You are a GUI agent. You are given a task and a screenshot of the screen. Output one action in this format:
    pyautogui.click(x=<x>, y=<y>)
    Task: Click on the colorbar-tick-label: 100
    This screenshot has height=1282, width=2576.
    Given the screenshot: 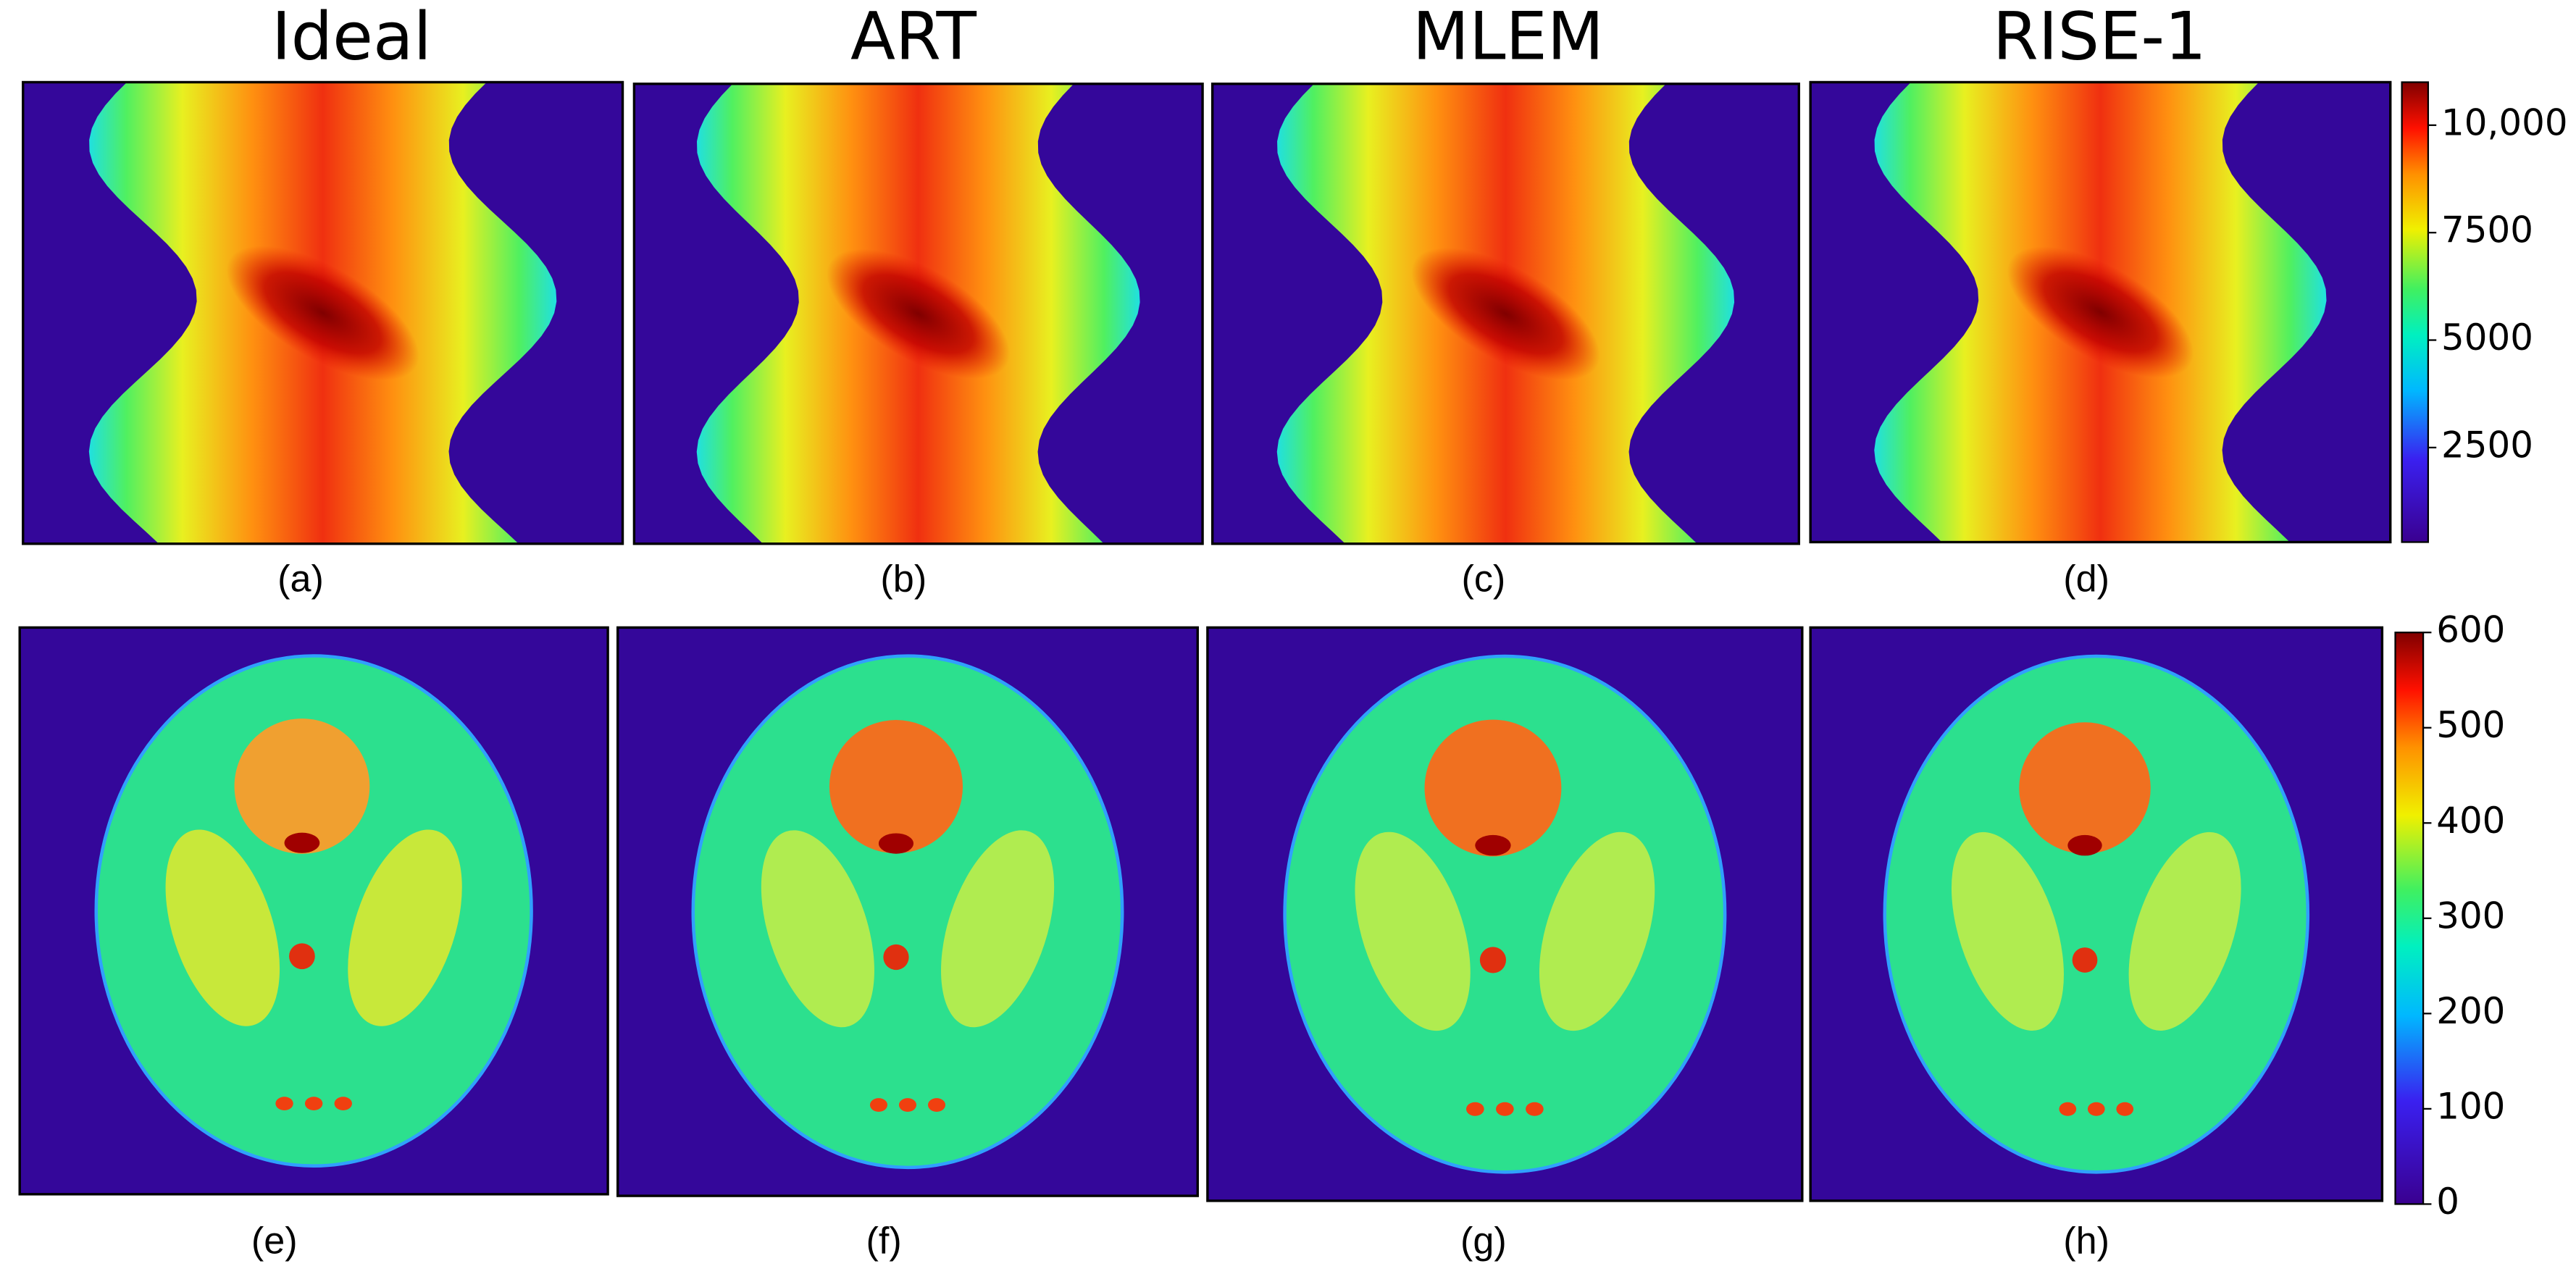 What is the action you would take?
    pyautogui.click(x=2470, y=1106)
    